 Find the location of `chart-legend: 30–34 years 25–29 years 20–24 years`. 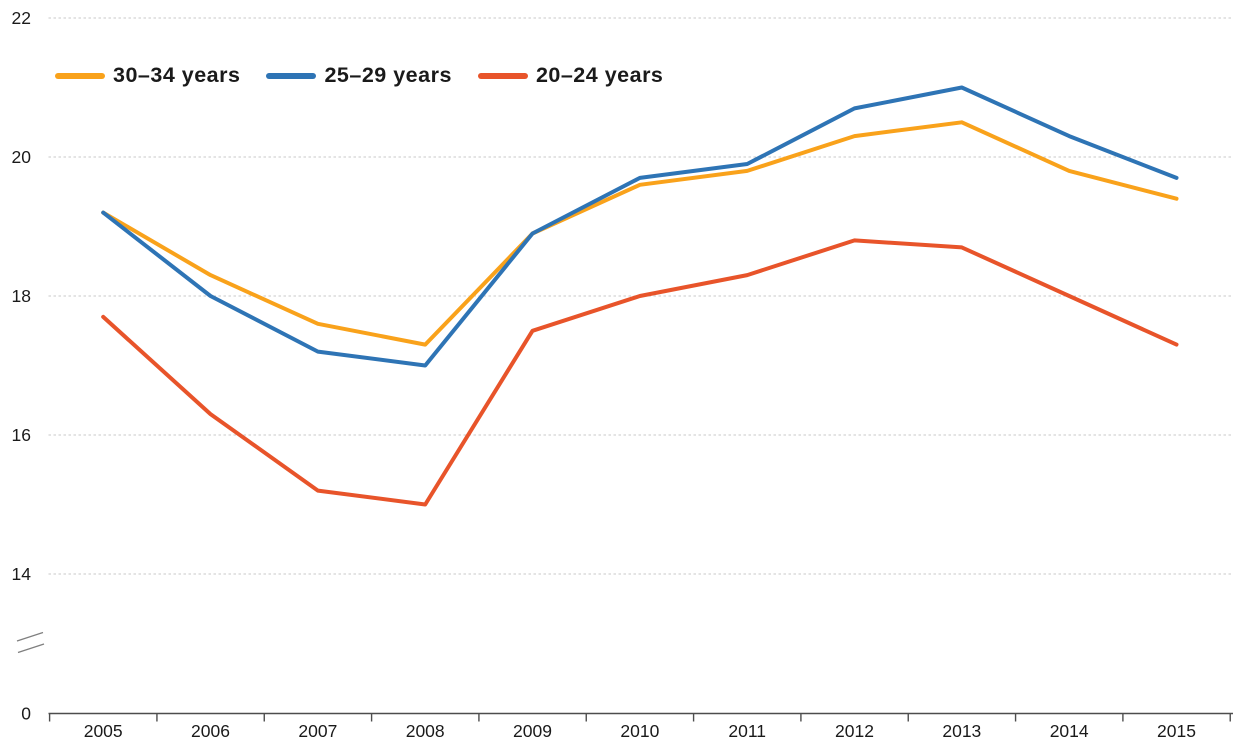

chart-legend: 30–34 years 25–29 years 20–24 years is located at coordinates (359, 75).